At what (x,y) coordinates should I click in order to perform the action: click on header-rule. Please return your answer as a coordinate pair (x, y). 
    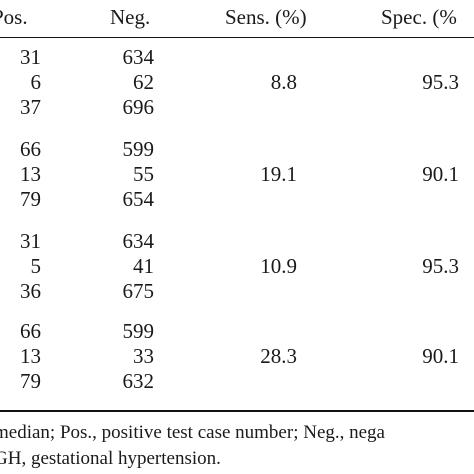
    Looking at the image, I should click on (237, 37).